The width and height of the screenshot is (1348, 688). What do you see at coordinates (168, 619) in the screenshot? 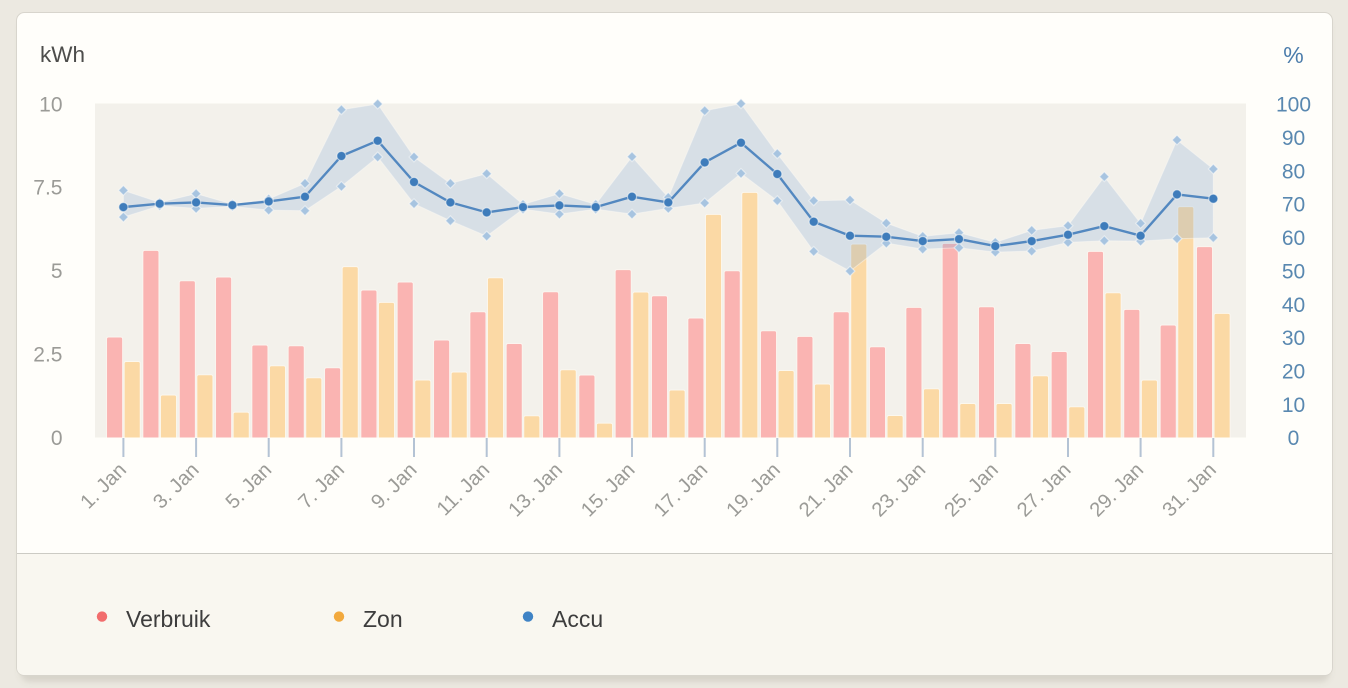
I see `svg-text: Verbruik` at bounding box center [168, 619].